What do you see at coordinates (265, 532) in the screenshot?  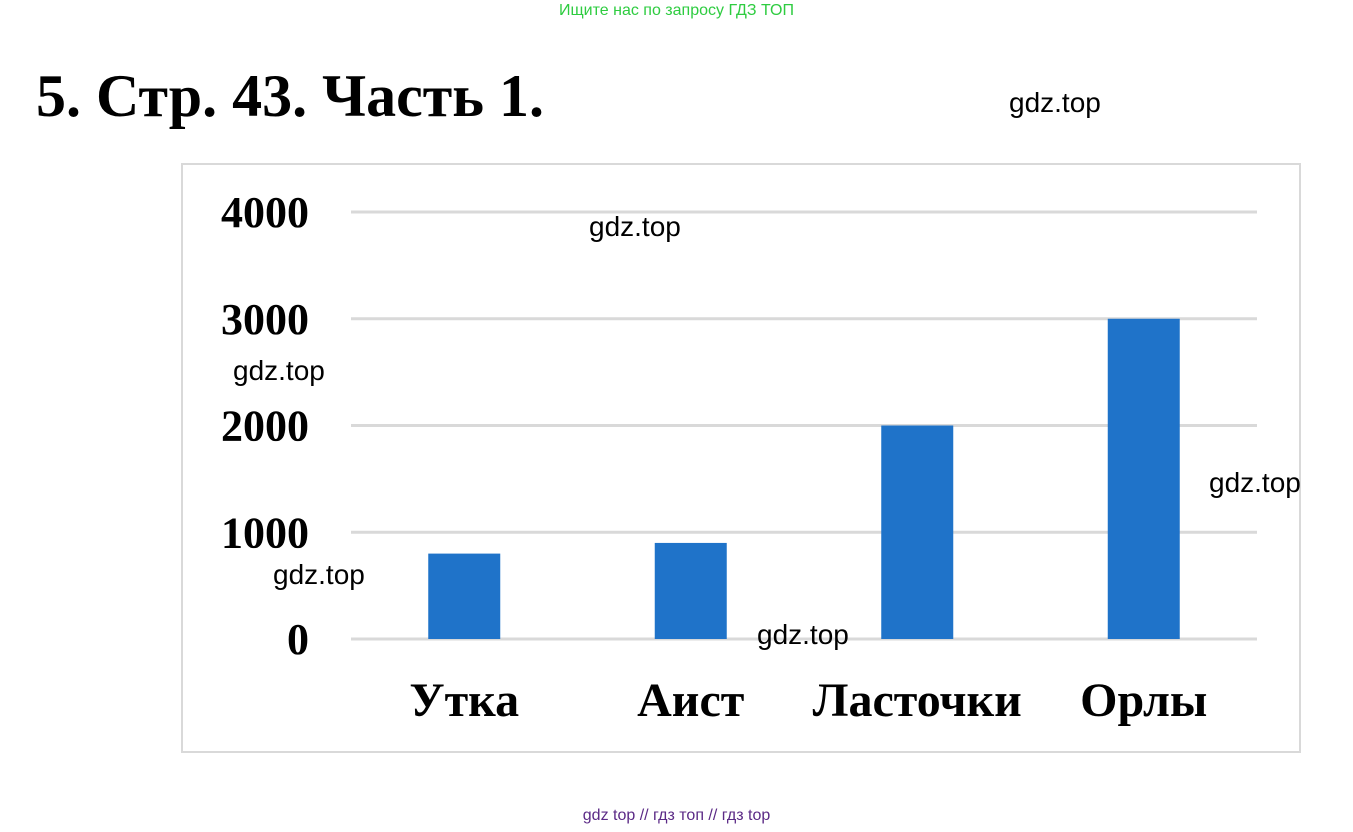 I see `y-tick-label-1000: 1000` at bounding box center [265, 532].